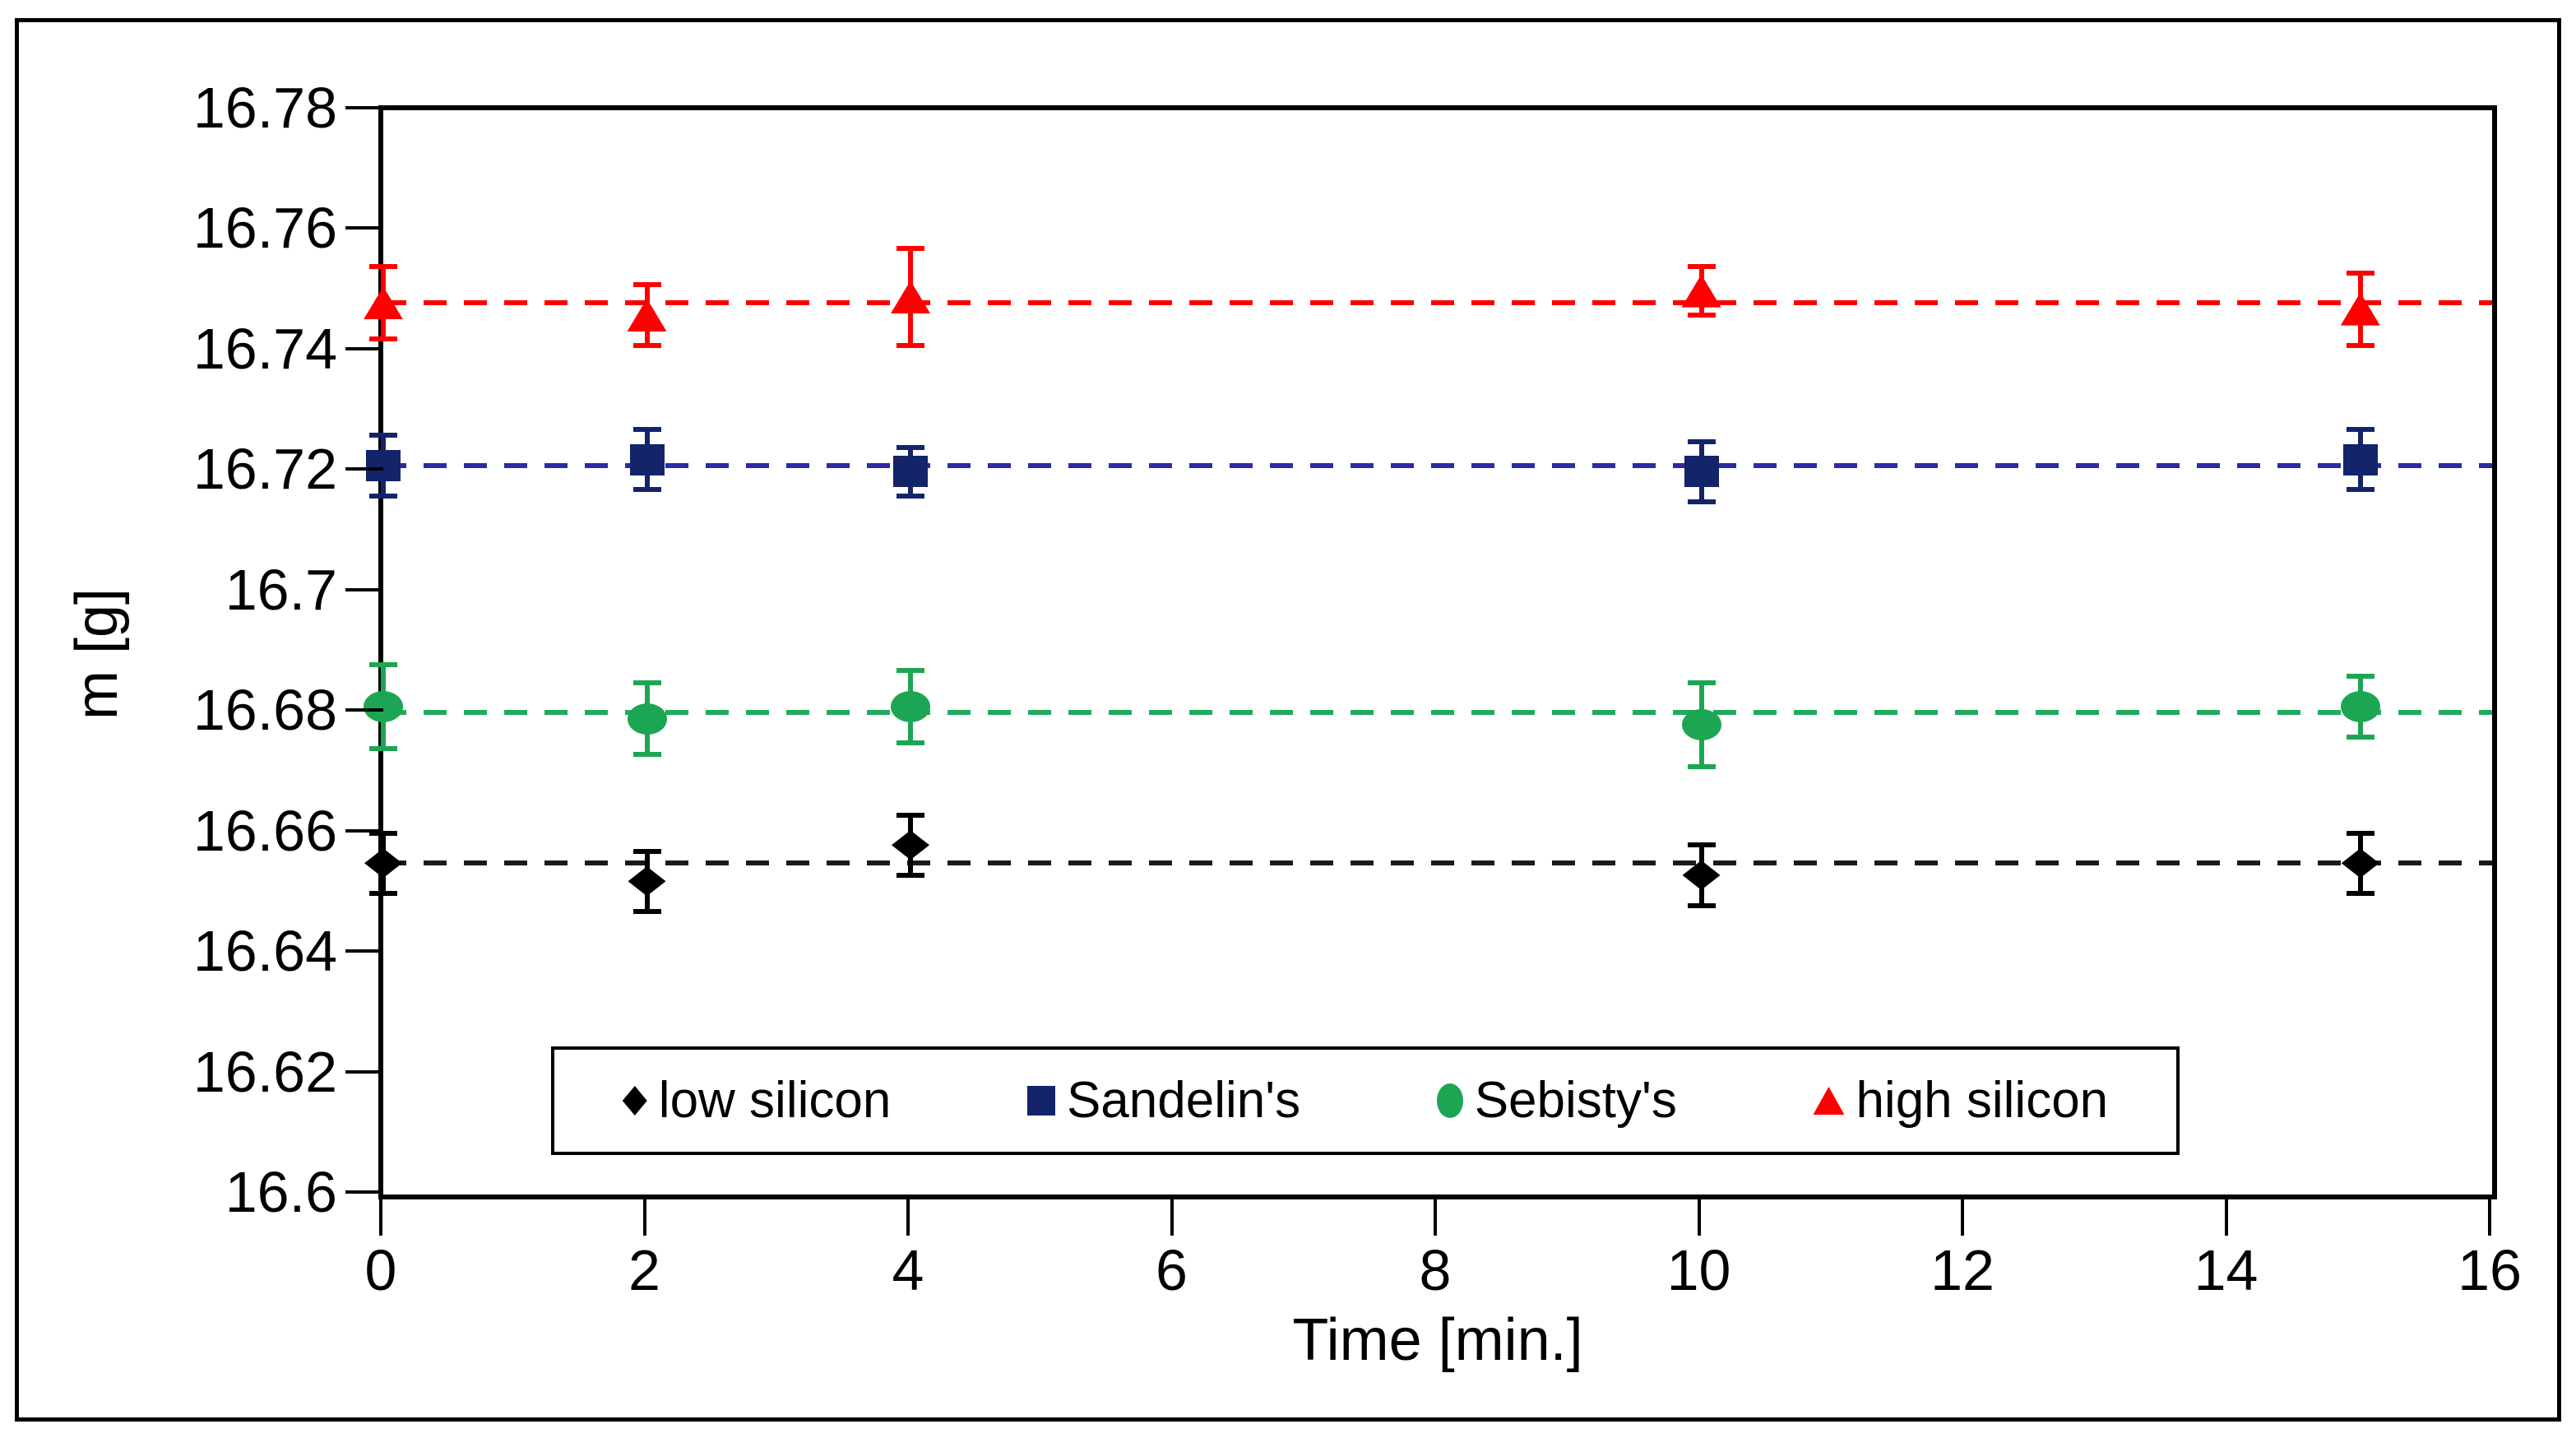 This screenshot has height=1438, width=2576. What do you see at coordinates (1436, 1270) in the screenshot?
I see `x-tick-label: 8` at bounding box center [1436, 1270].